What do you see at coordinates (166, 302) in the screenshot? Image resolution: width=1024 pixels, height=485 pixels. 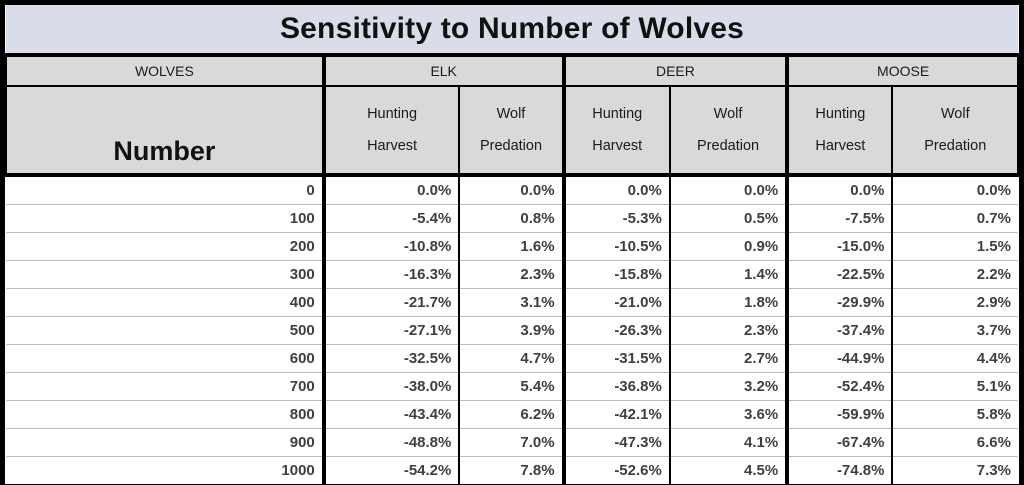 I see `wolves-number-cell: 400` at bounding box center [166, 302].